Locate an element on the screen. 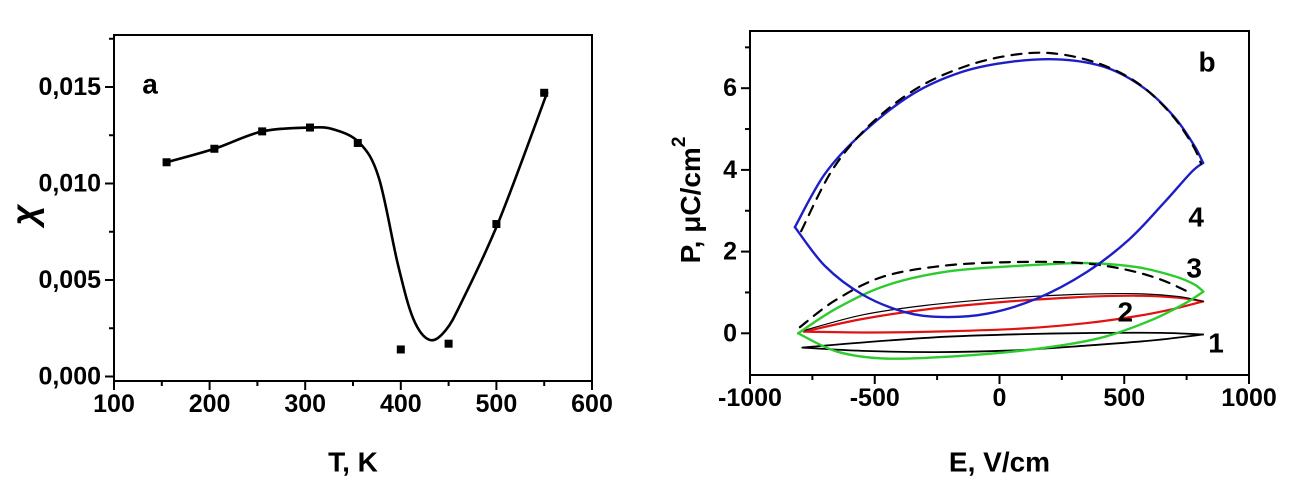 This screenshot has width=1292, height=490. y-tick-label: 4 is located at coordinates (730, 170).